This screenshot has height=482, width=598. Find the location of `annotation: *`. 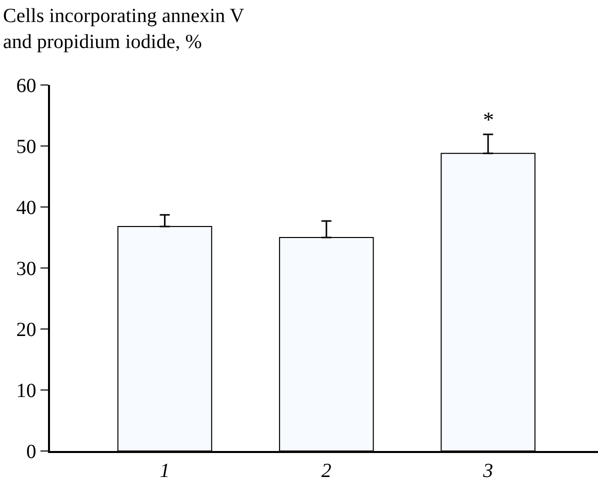

annotation: * is located at coordinates (488, 119).